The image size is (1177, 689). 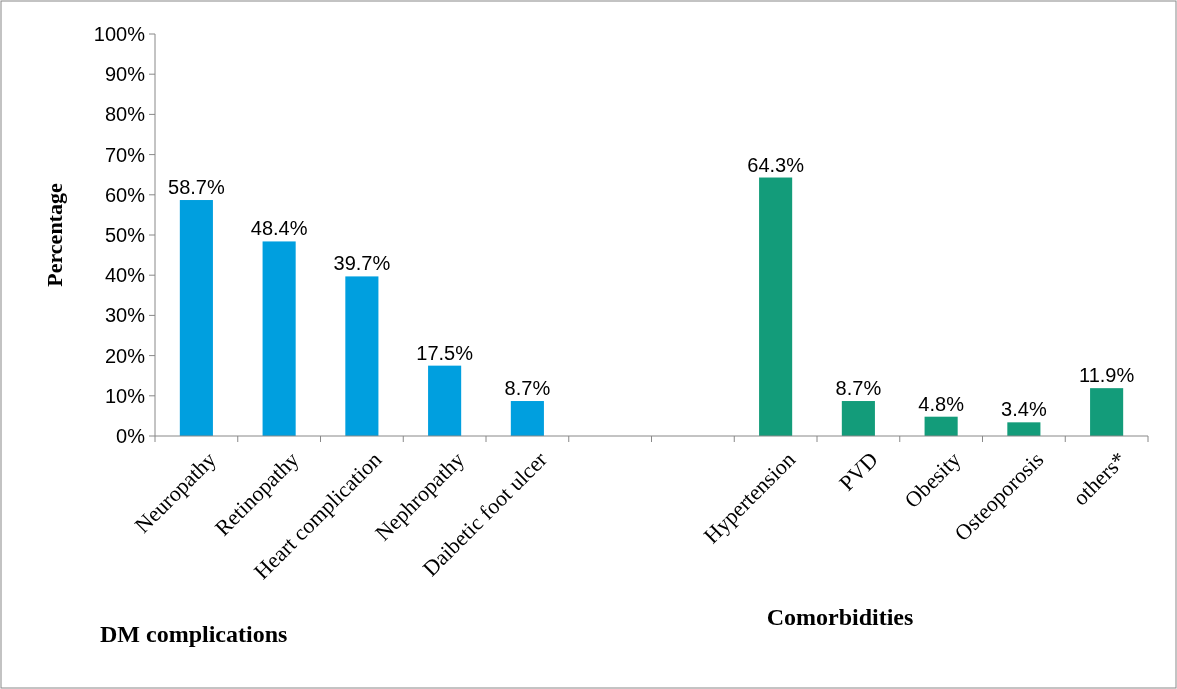 What do you see at coordinates (125, 154) in the screenshot?
I see `y-tick-label: 70%` at bounding box center [125, 154].